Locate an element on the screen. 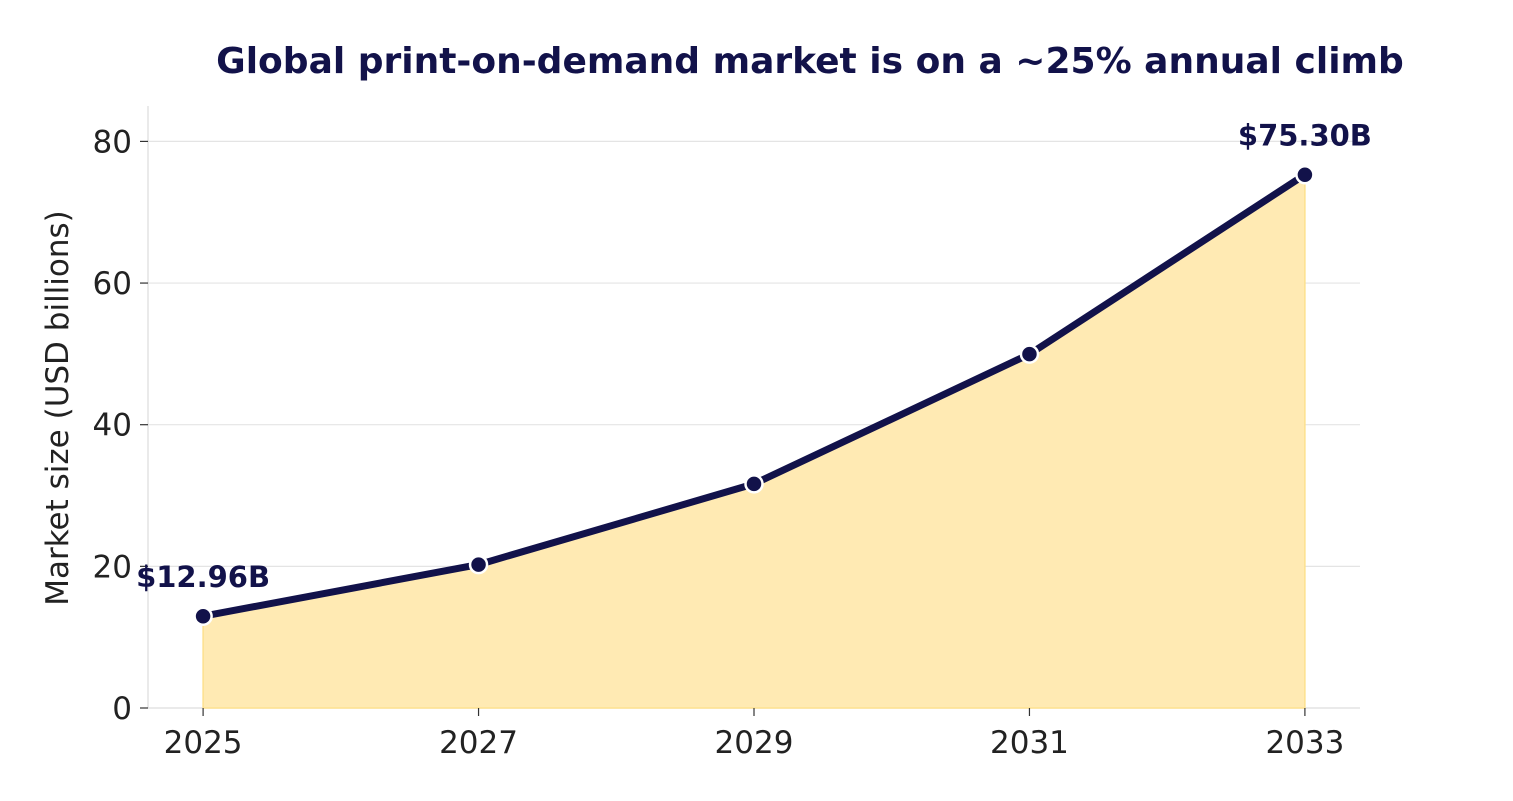 The image size is (1513, 801). data-label-2025: $12.96B is located at coordinates (203, 577).